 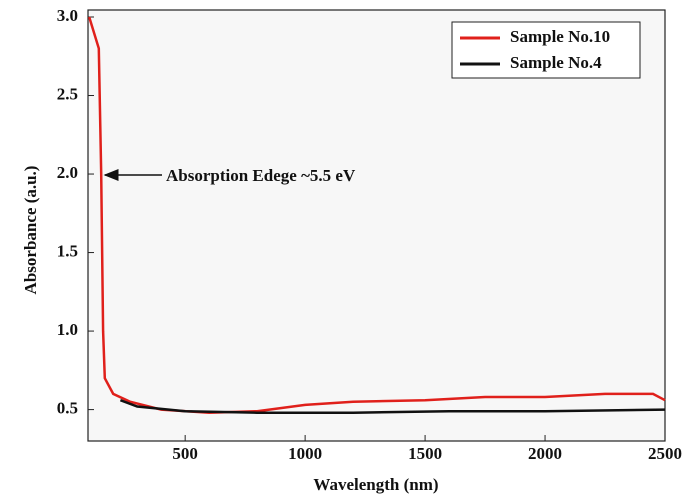 What do you see at coordinates (67, 172) in the screenshot?
I see `y-tick-label: 2.0` at bounding box center [67, 172].